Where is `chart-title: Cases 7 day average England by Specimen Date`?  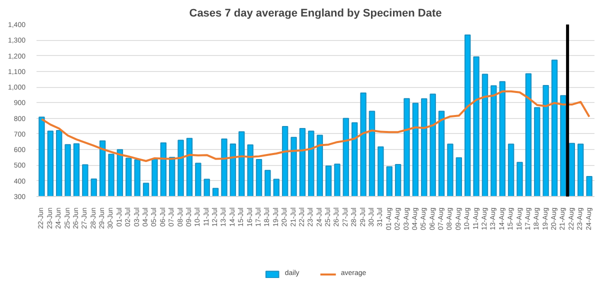 chart-title: Cases 7 day average England by Specimen Date is located at coordinates (315, 14).